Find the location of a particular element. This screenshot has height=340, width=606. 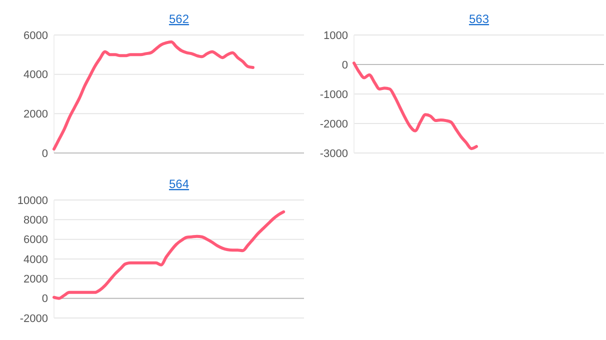

chart-title: 563 is located at coordinates (479, 19).